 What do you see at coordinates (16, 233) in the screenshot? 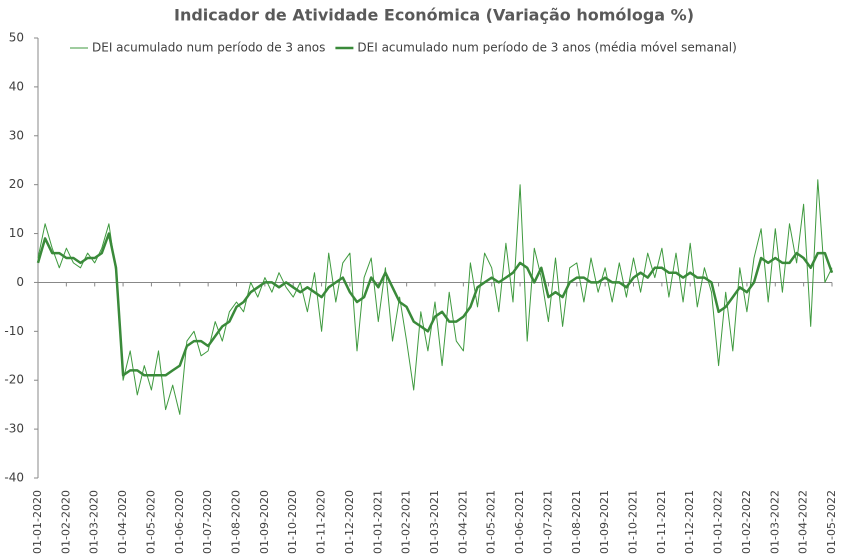
I see `y-tick-label: 10` at bounding box center [16, 233].